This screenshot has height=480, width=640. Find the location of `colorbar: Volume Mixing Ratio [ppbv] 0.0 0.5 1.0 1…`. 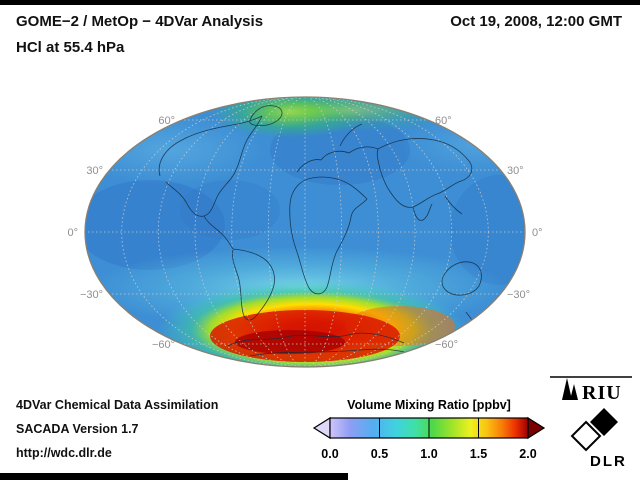

colorbar: Volume Mixing Ratio [ppbv] 0.0 0.5 1.0 1… is located at coordinates (429, 429).